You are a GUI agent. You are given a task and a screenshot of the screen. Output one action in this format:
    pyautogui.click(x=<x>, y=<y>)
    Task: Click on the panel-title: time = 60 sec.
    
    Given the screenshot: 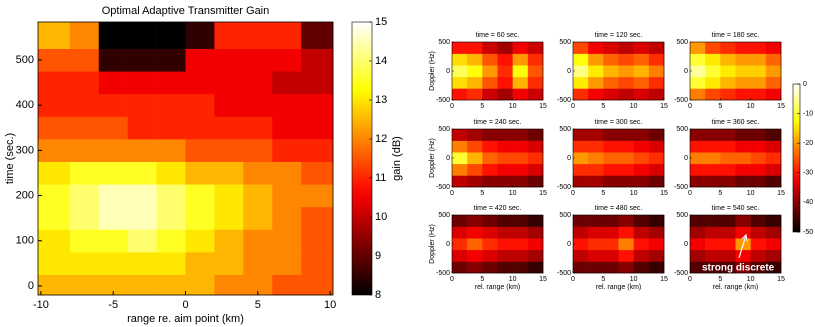 What is the action you would take?
    pyautogui.click(x=498, y=35)
    